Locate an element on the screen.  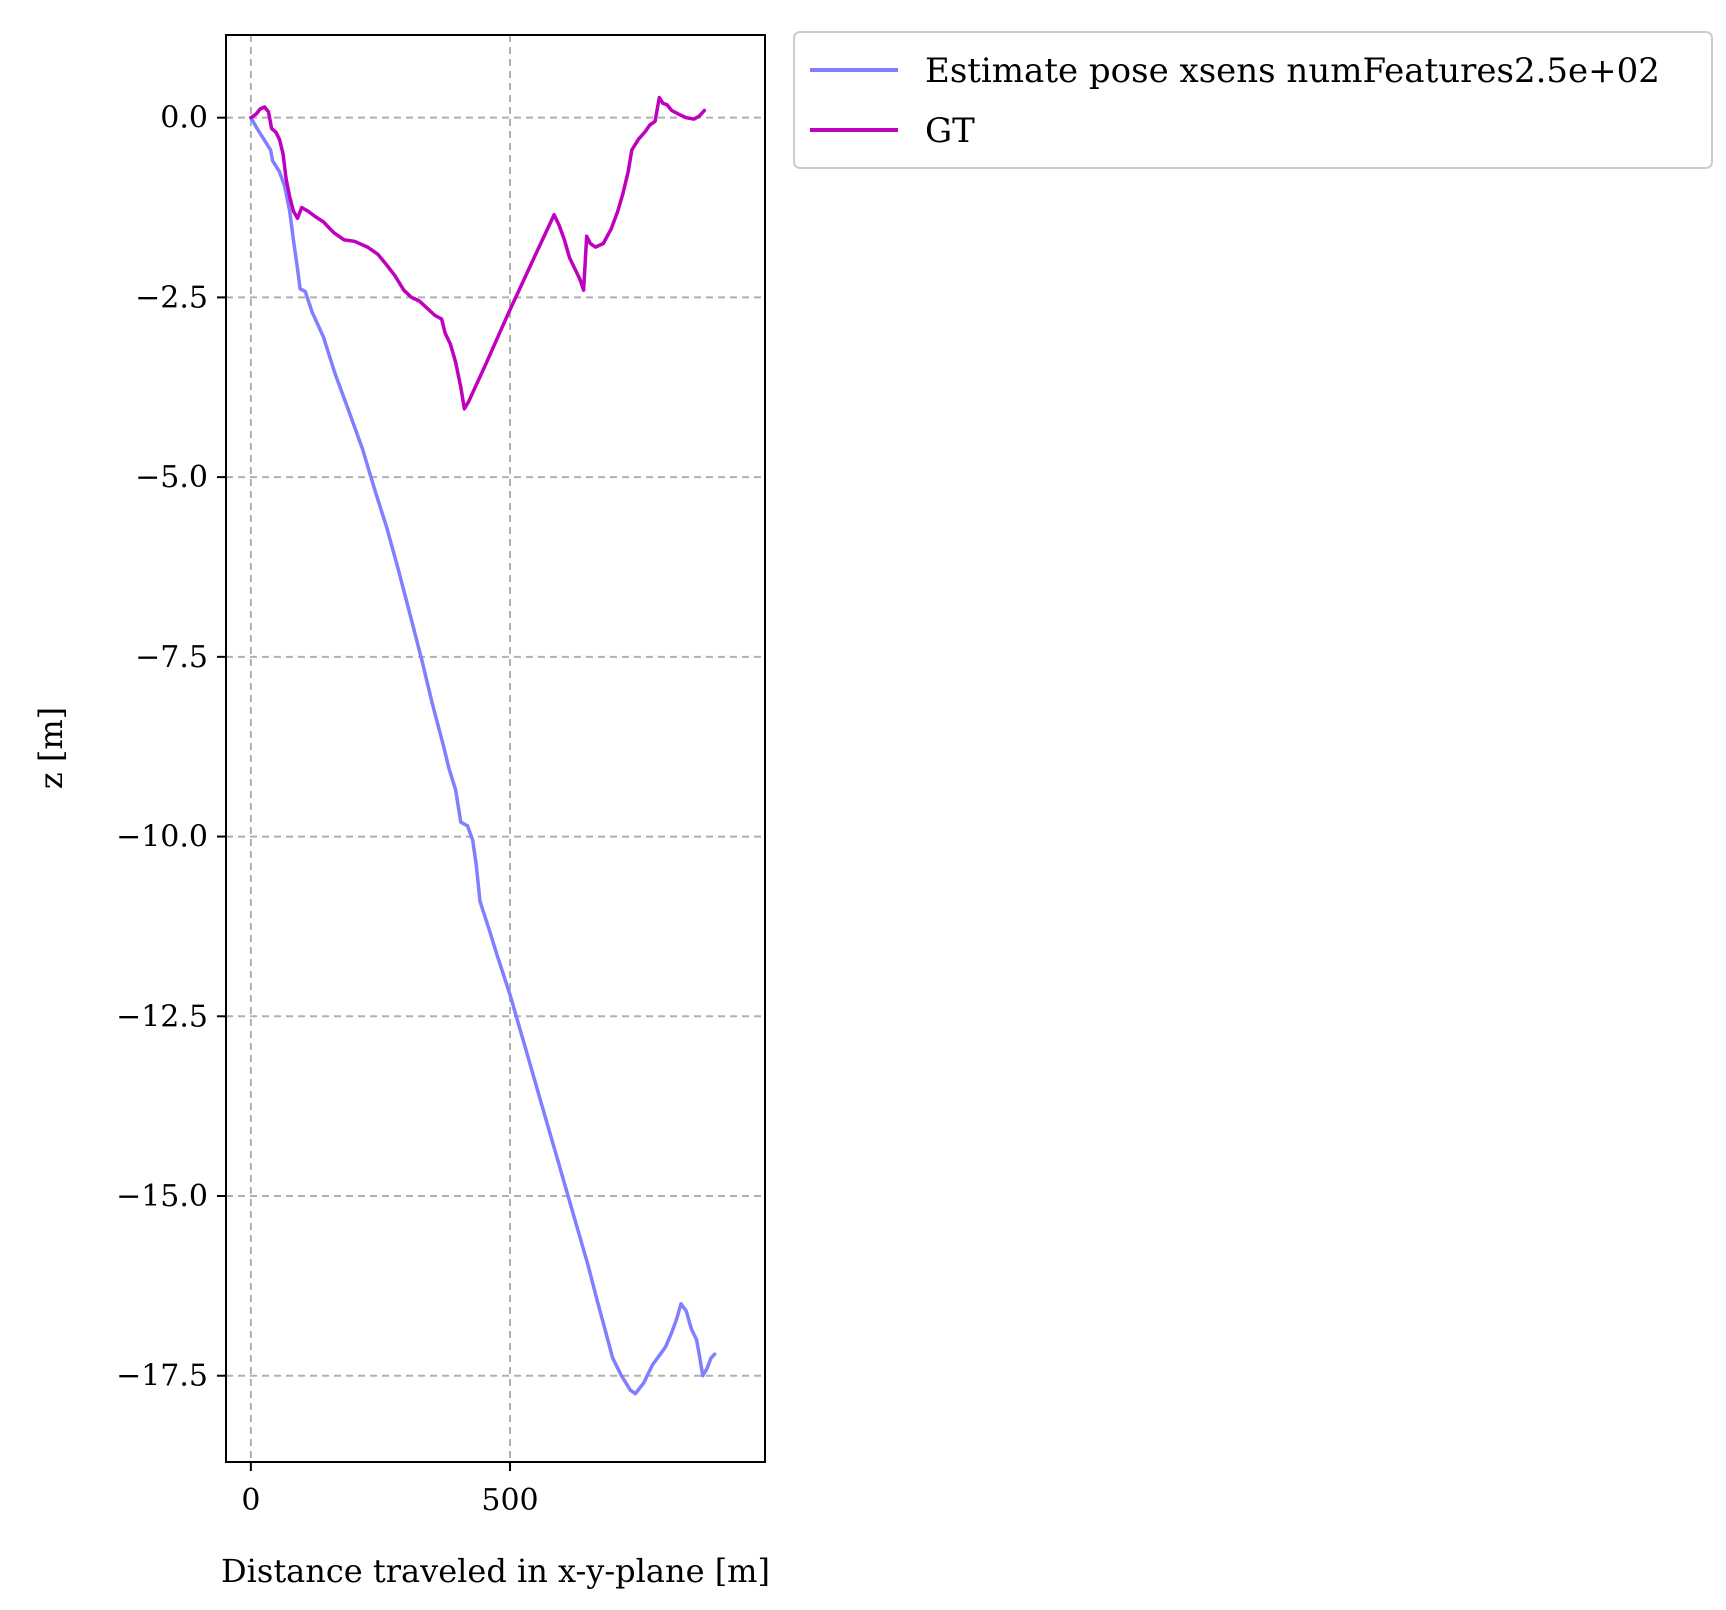
legend-label-estimate: Estimate pose xsens numFeatures2.5e+02 is located at coordinates (1292, 71).